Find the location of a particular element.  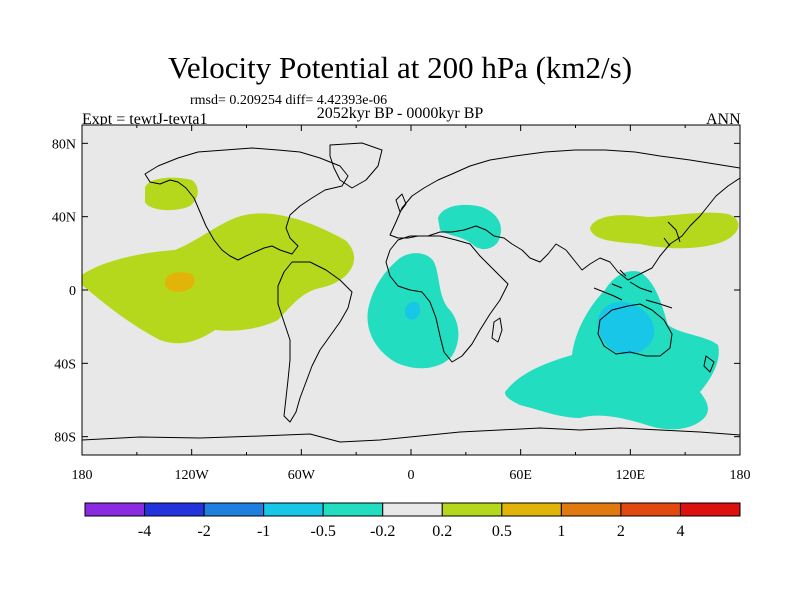

time-period: 2052kyr BP - 0000kyr BP is located at coordinates (400, 113).